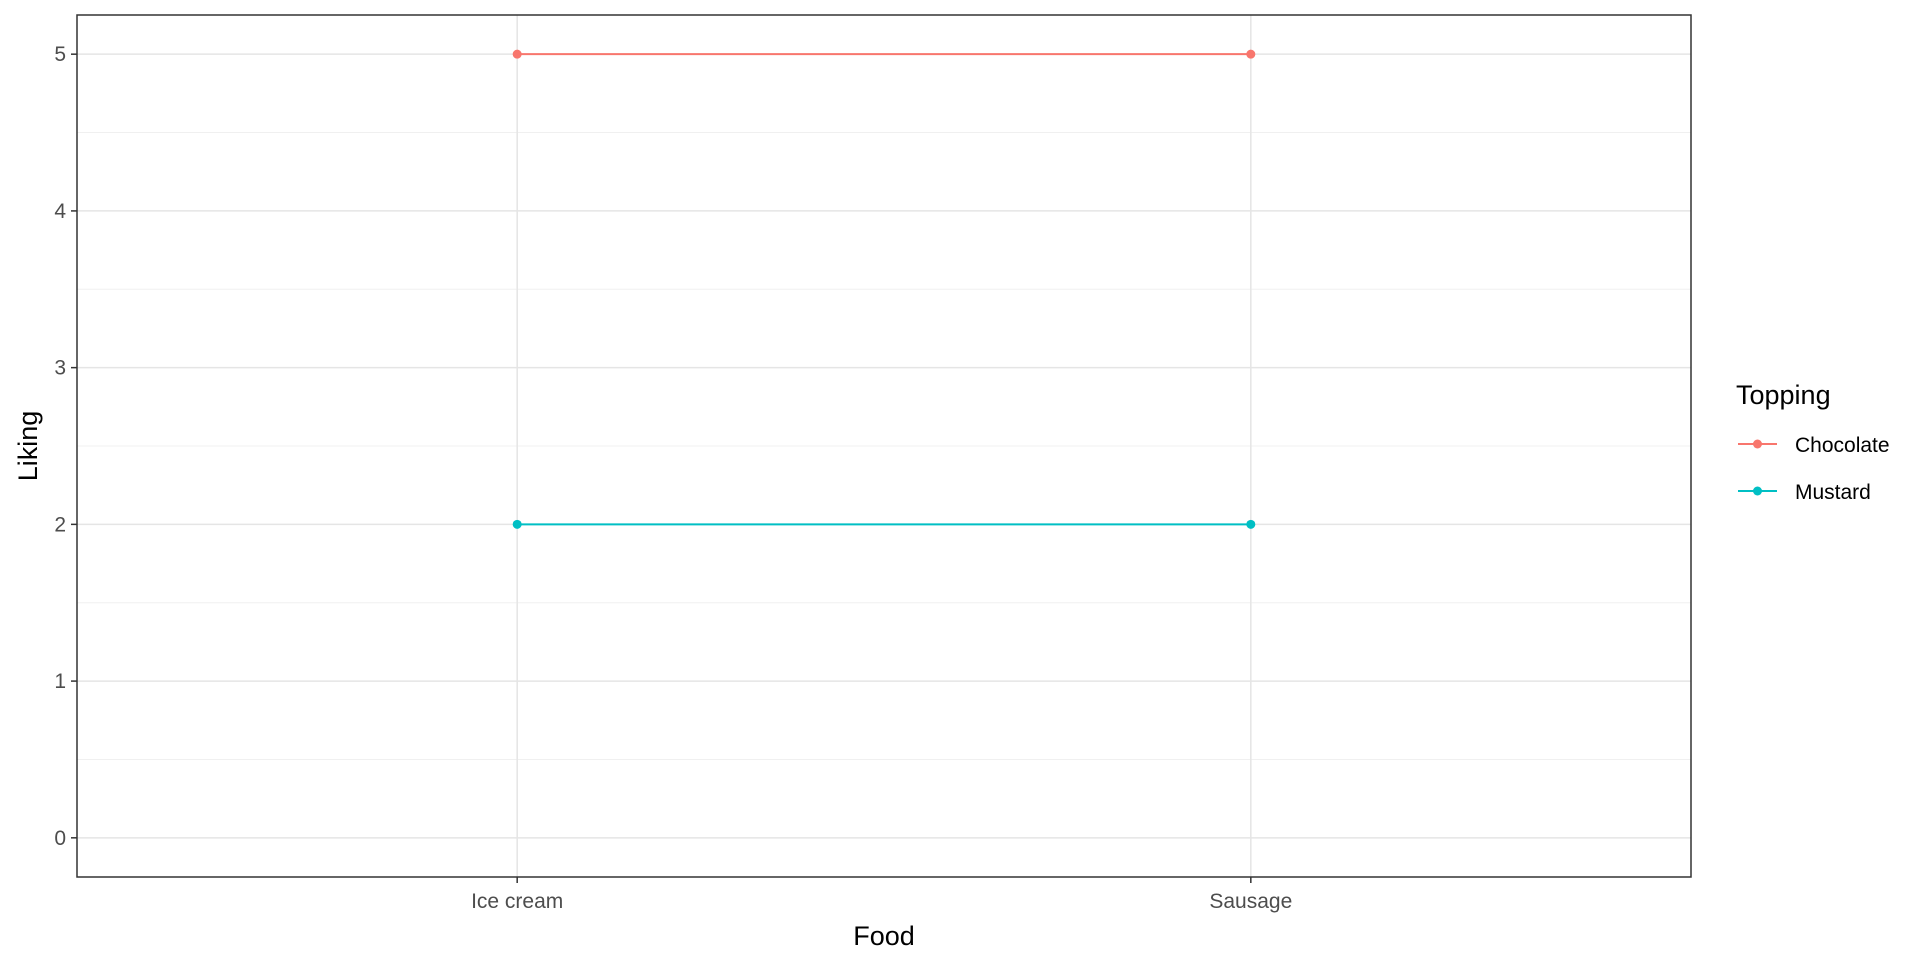 Image resolution: width=1920 pixels, height=960 pixels. I want to click on y-tick-label: 5, so click(60, 54).